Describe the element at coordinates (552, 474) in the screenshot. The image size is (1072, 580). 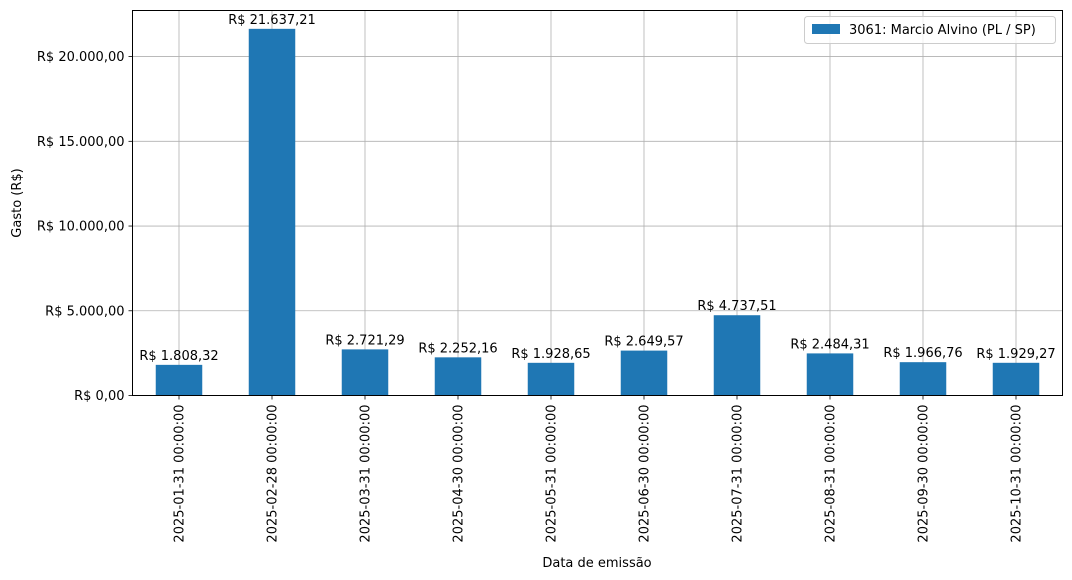
I see `x-tick-label: 2025-05-31 00:00:00` at that location.